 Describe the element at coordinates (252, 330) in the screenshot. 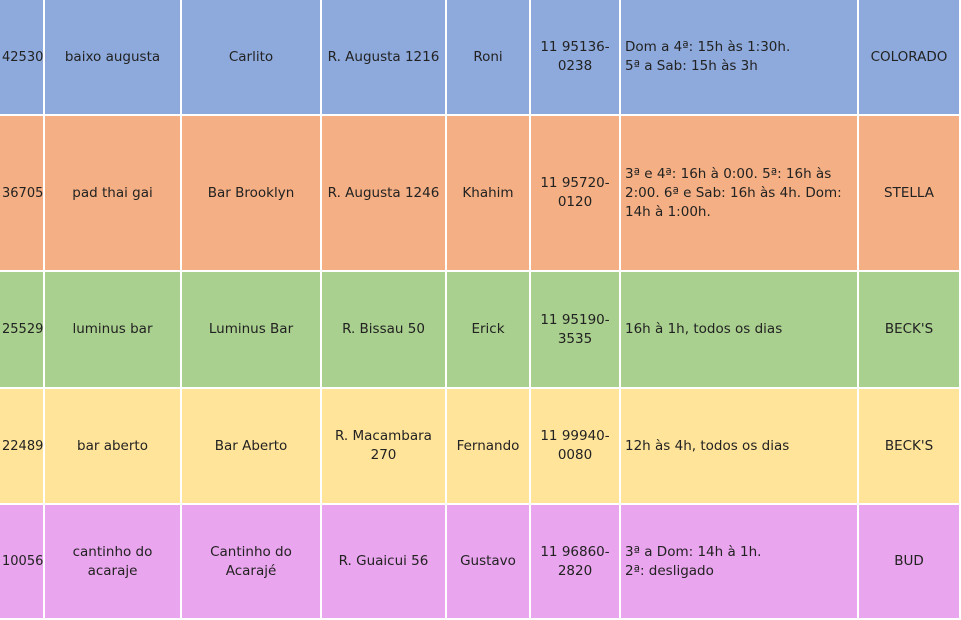

I see `cell: Luminus Bar` at that location.